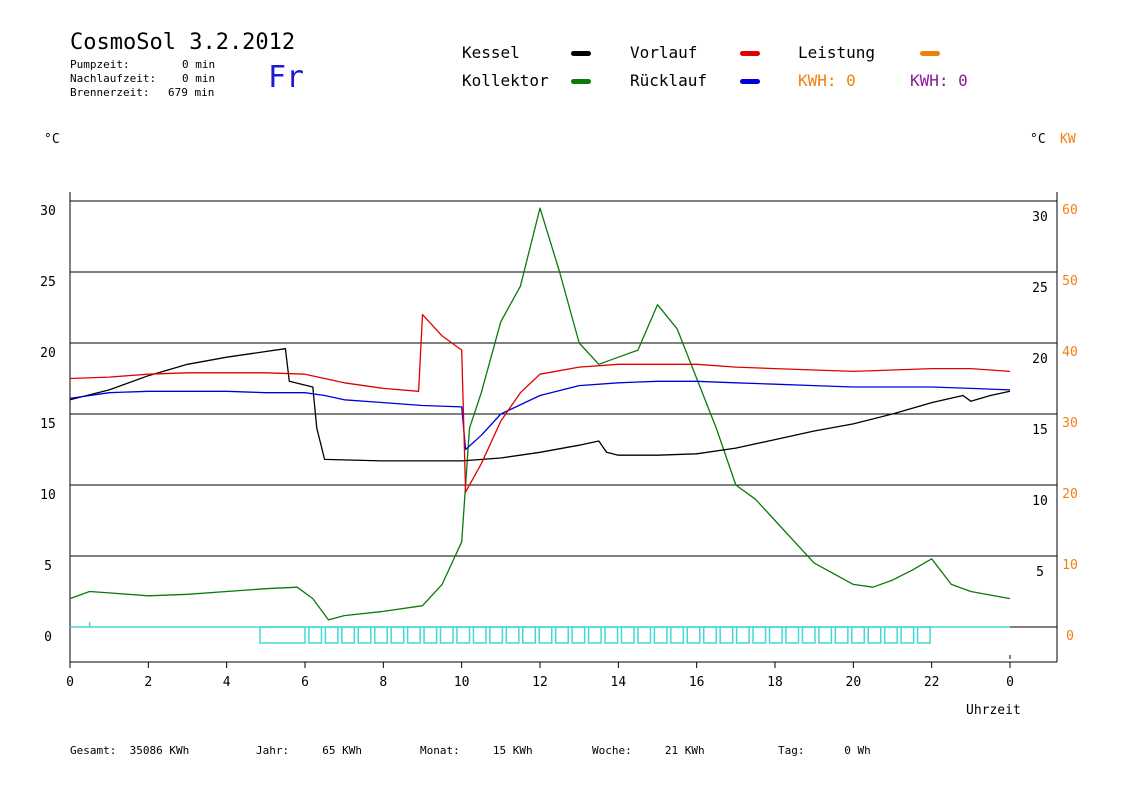  I want to click on y-left-tick-label: 5, so click(48, 566).